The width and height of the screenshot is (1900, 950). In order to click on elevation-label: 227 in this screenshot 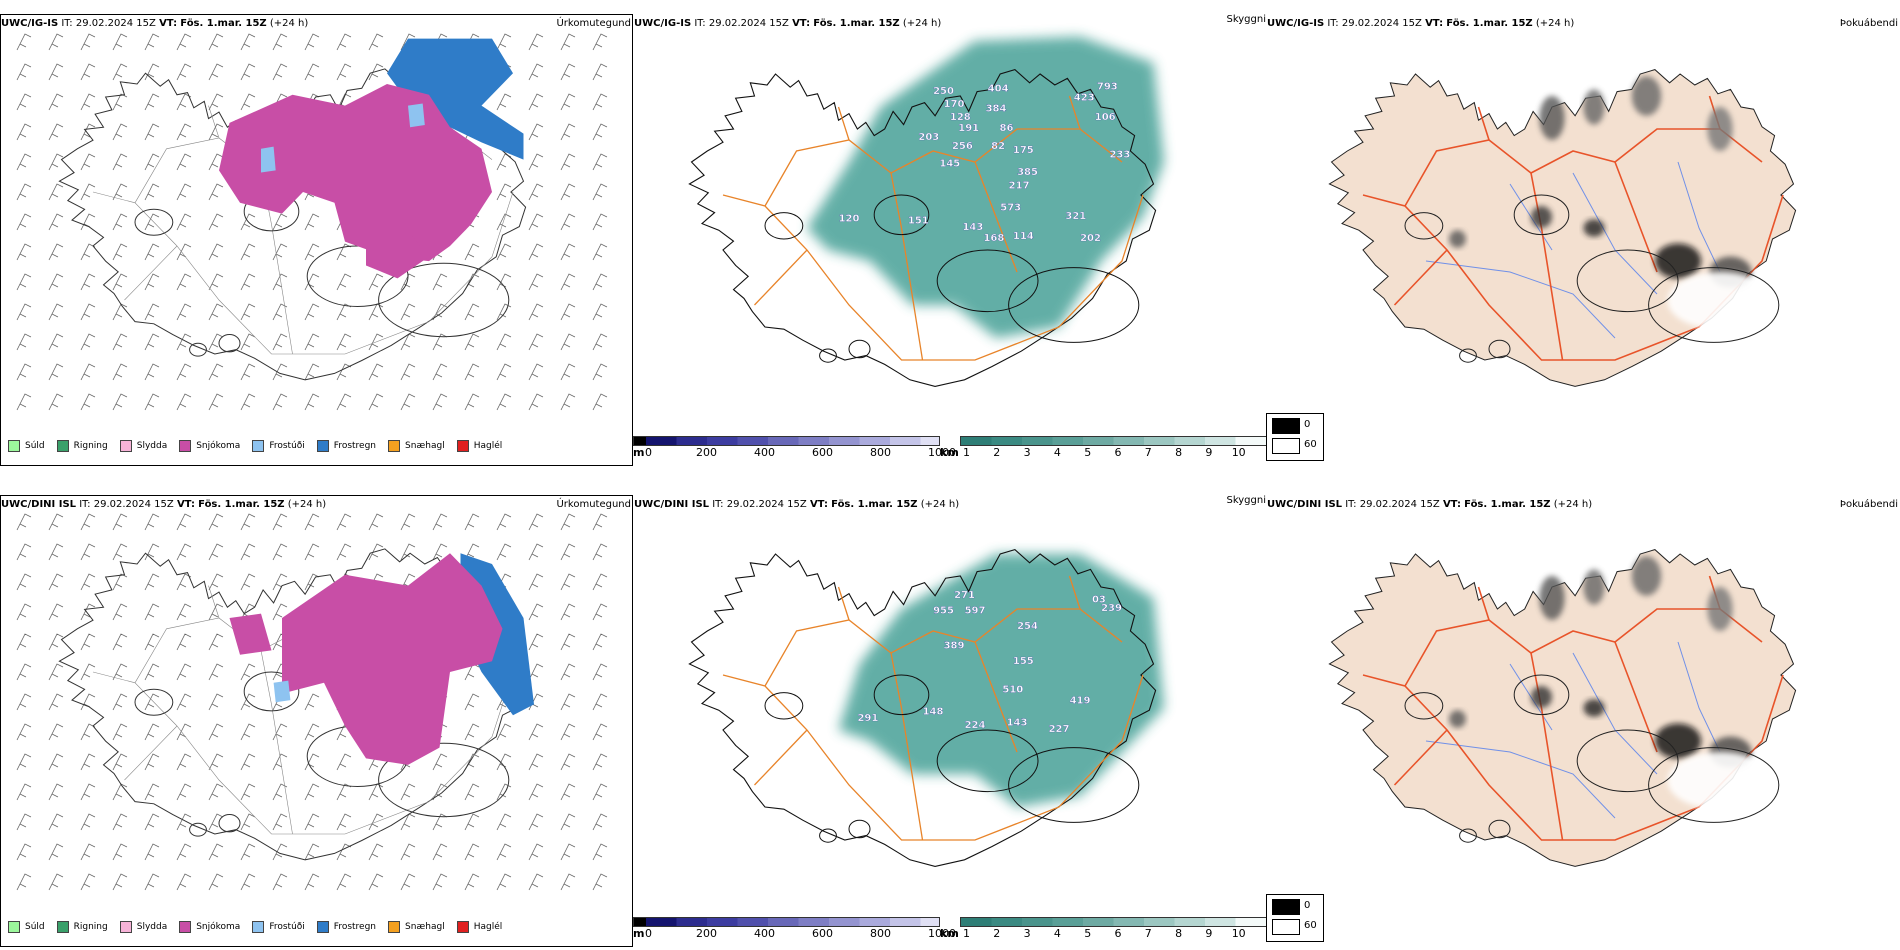, I will do `click(1059, 729)`.